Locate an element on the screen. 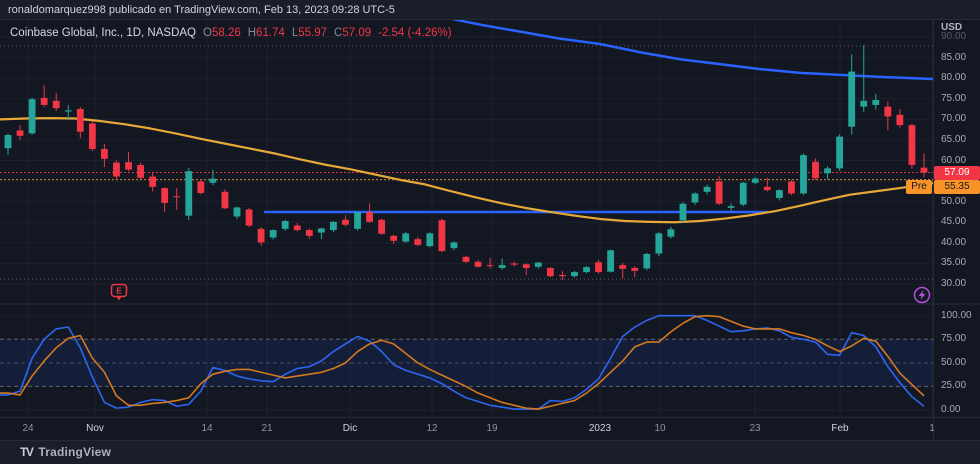 Image resolution: width=980 pixels, height=464 pixels. time-axis-label: Feb is located at coordinates (840, 428).